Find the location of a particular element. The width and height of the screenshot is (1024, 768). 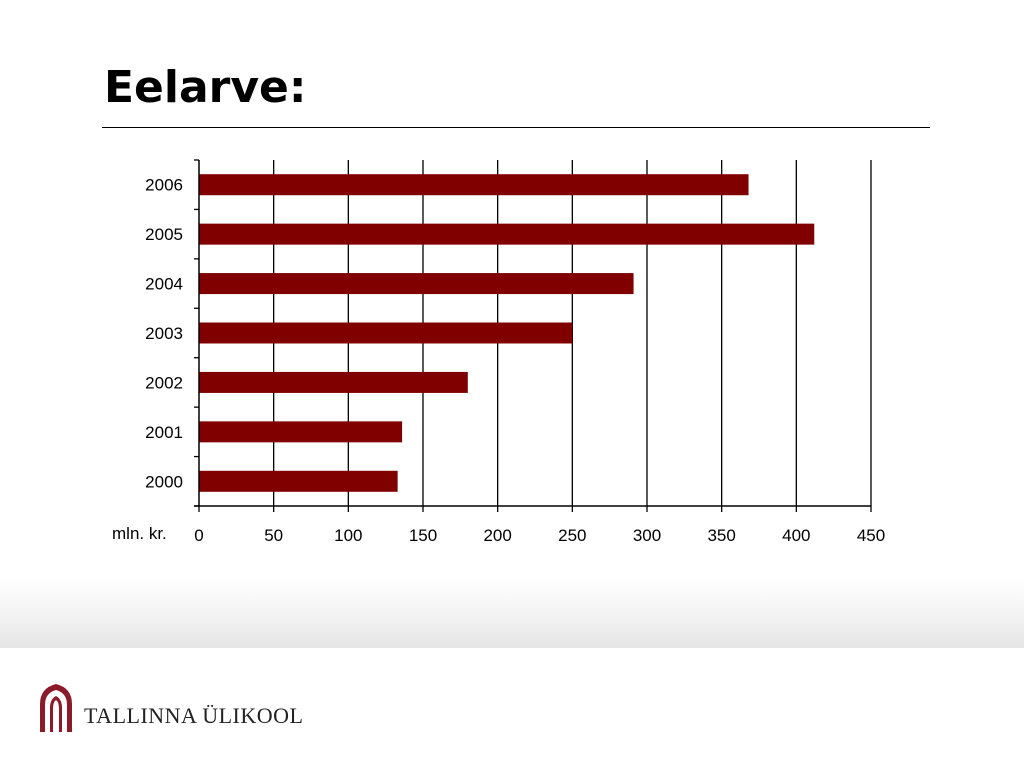

y-category-label: 2002 is located at coordinates (164, 382).